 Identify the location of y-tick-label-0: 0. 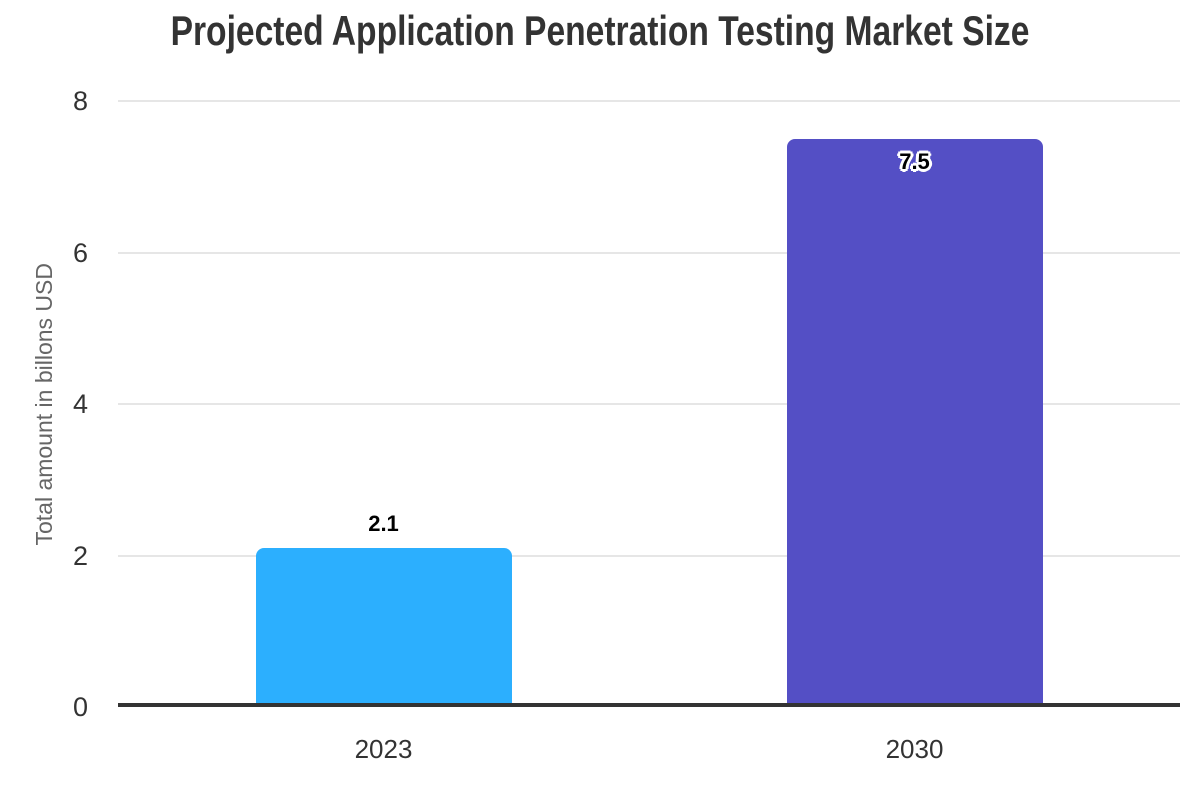
(80, 707).